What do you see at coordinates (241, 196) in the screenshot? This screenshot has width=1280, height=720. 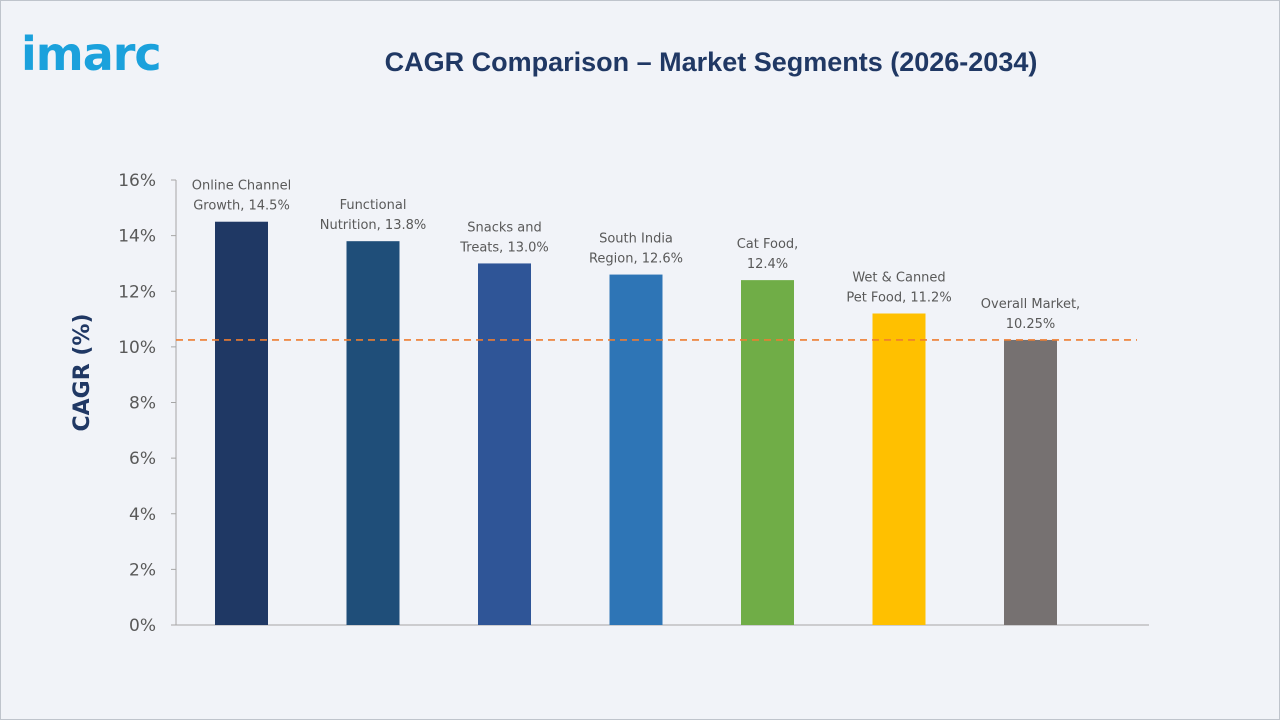 I see `data-label: Online Channel Growth, 14.5%` at bounding box center [241, 196].